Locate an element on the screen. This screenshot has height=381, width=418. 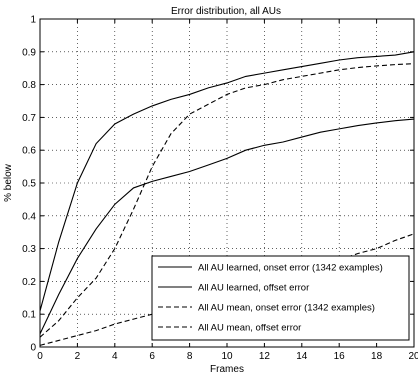
x-tick-label: 10 is located at coordinates (227, 356).